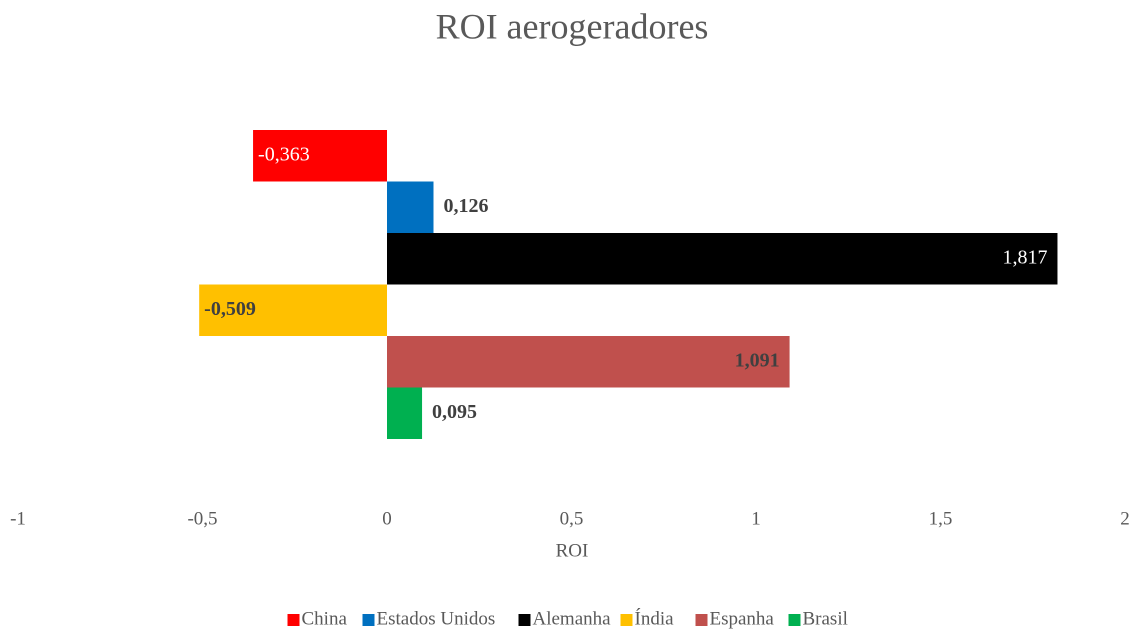 This screenshot has height=632, width=1137. Describe the element at coordinates (572, 518) in the screenshot. I see `x-tick-label: 0,5` at that location.